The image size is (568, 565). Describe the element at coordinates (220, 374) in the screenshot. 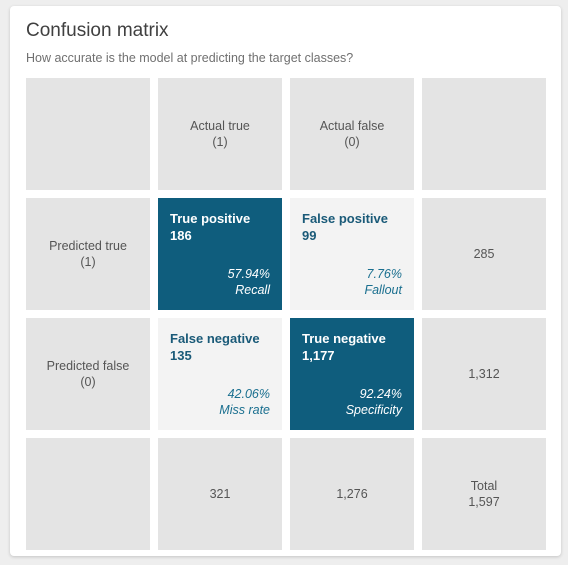

I see `false-negative-cell: False negative 135 42.06% Miss rate` at that location.